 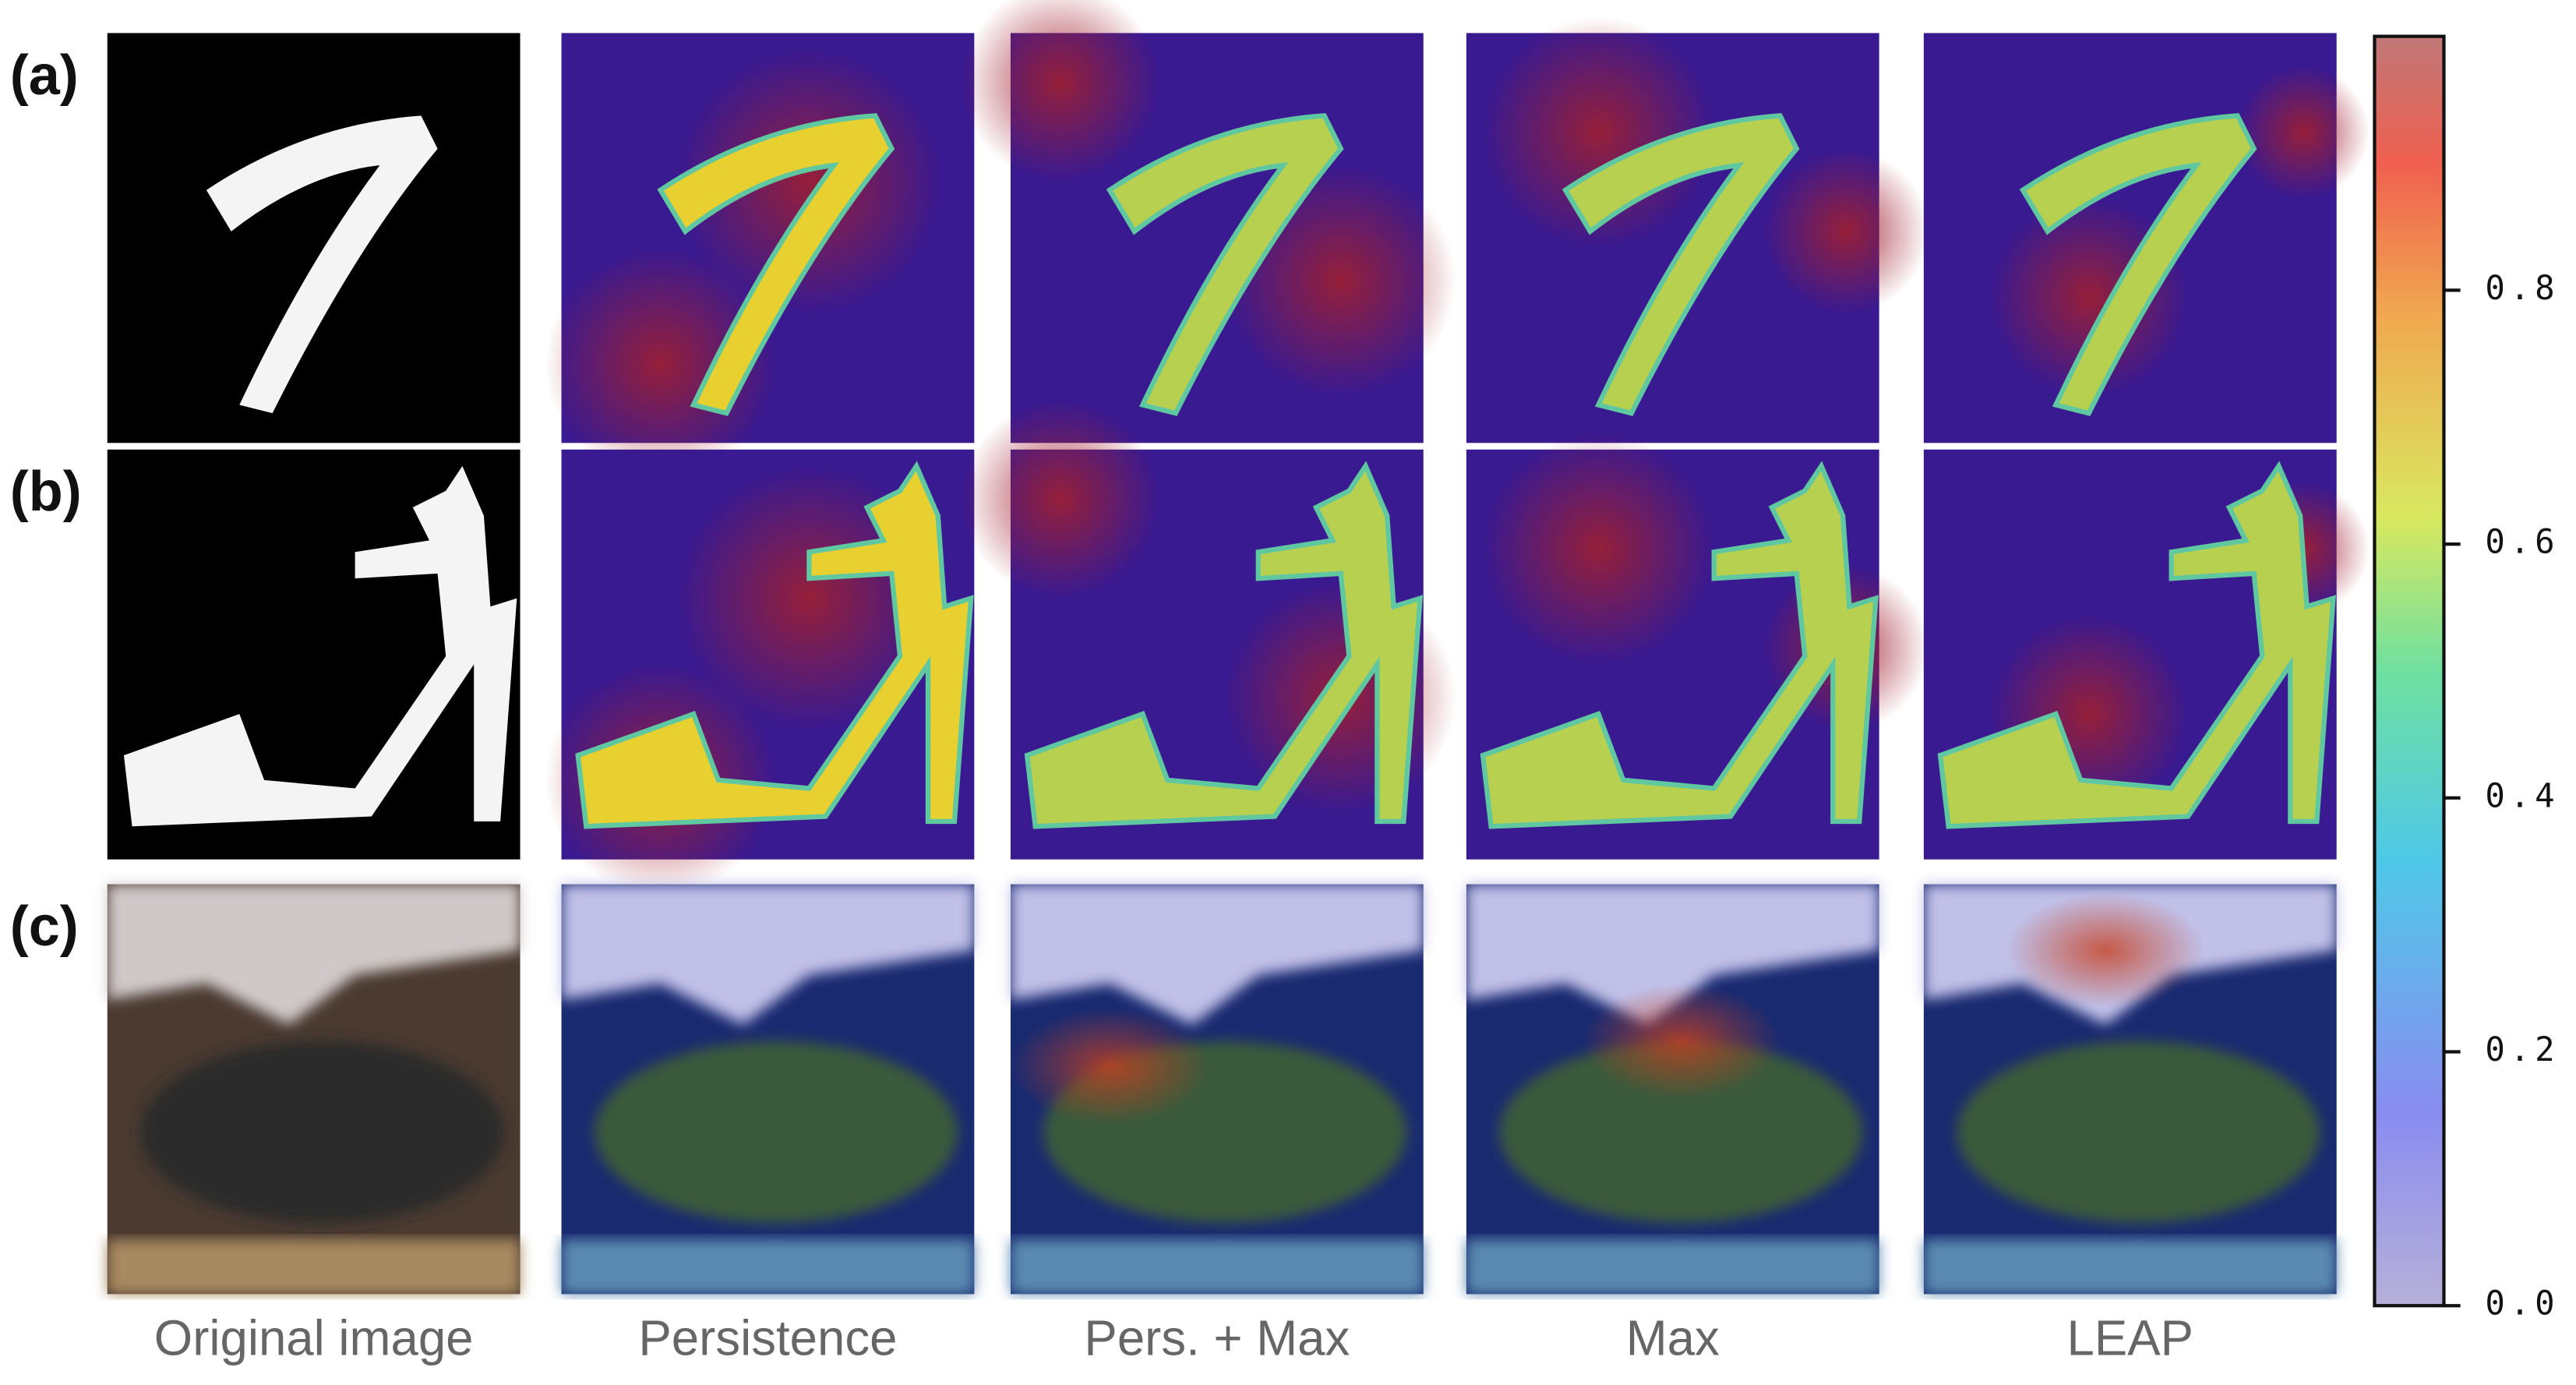 I want to click on colorbar-tick-label: 0.8, so click(x=2522, y=288).